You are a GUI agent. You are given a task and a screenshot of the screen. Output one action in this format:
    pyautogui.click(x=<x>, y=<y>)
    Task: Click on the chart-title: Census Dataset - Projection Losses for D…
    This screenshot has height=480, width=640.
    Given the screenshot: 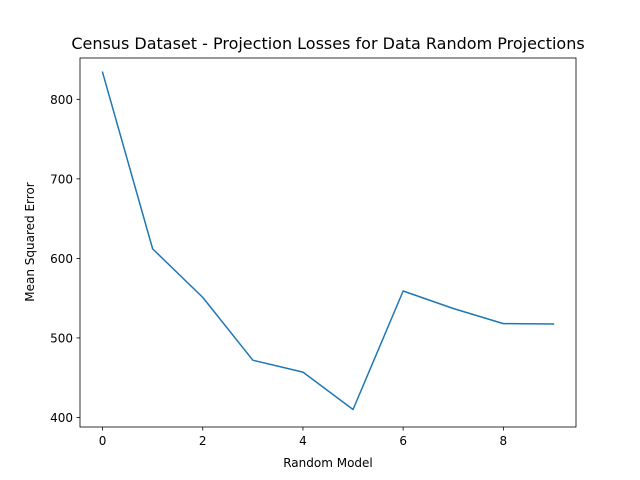 What is the action you would take?
    pyautogui.click(x=327, y=43)
    